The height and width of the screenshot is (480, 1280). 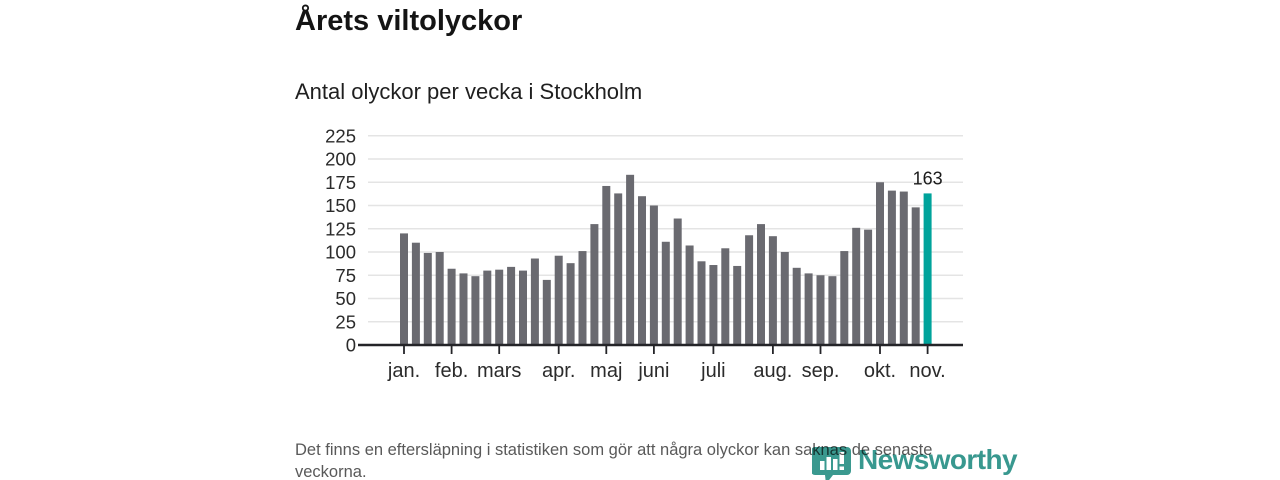 I want to click on y-axis-label-150: 150, so click(x=340, y=205).